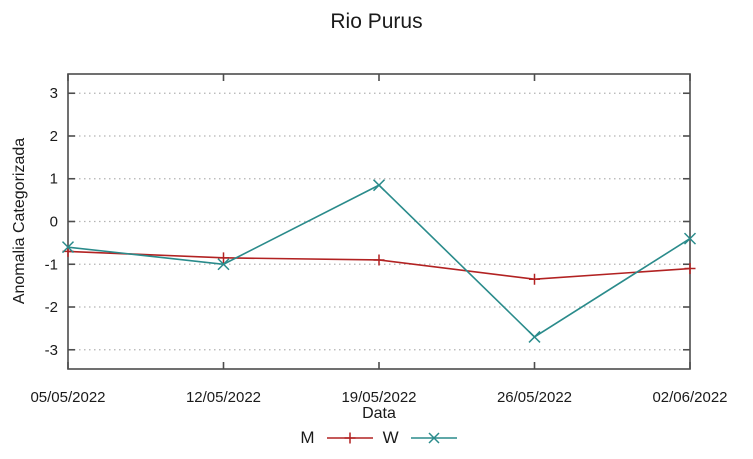 This screenshot has width=753, height=459. What do you see at coordinates (376, 21) in the screenshot?
I see `chart-title: Rio Purus` at bounding box center [376, 21].